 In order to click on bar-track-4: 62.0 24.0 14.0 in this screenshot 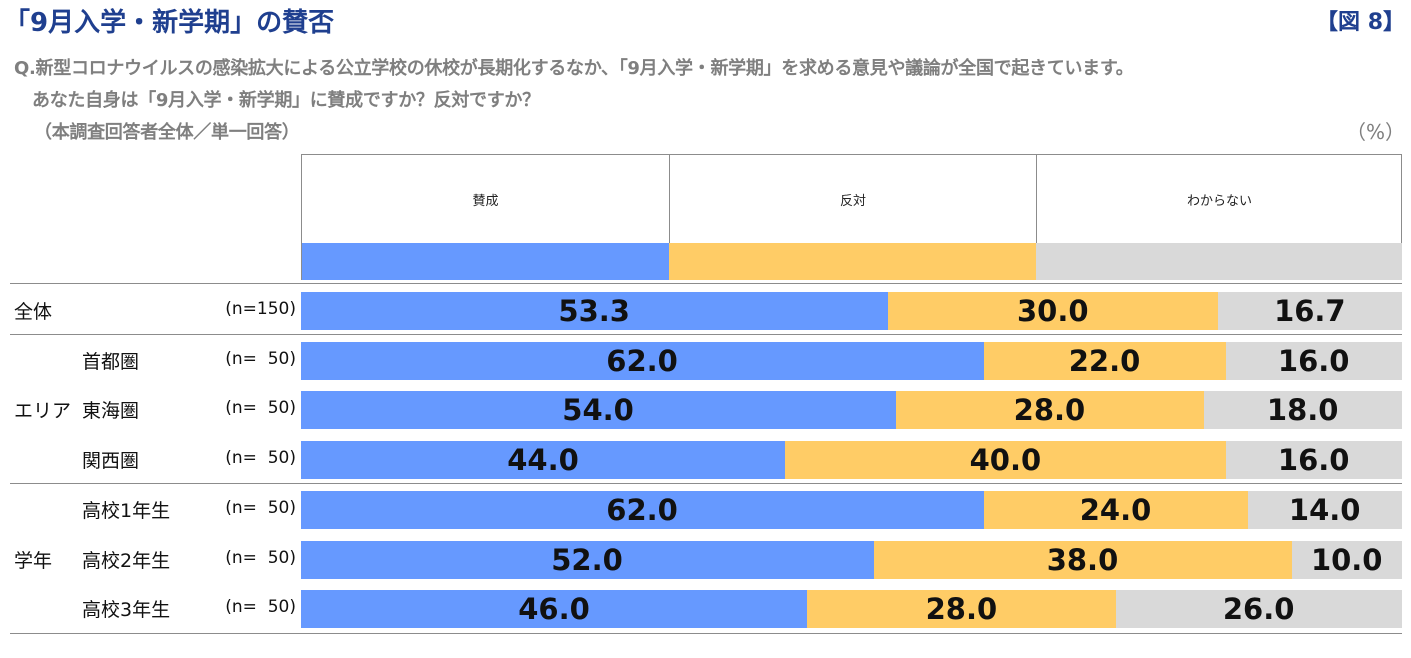, I will do `click(851, 510)`.